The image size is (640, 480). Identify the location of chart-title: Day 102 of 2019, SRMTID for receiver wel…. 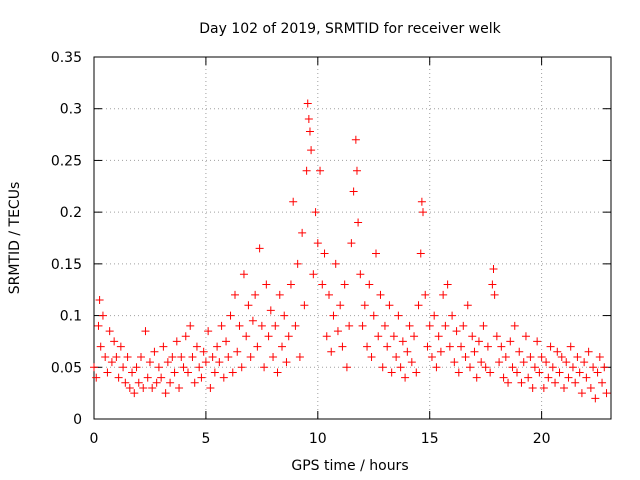
(350, 29).